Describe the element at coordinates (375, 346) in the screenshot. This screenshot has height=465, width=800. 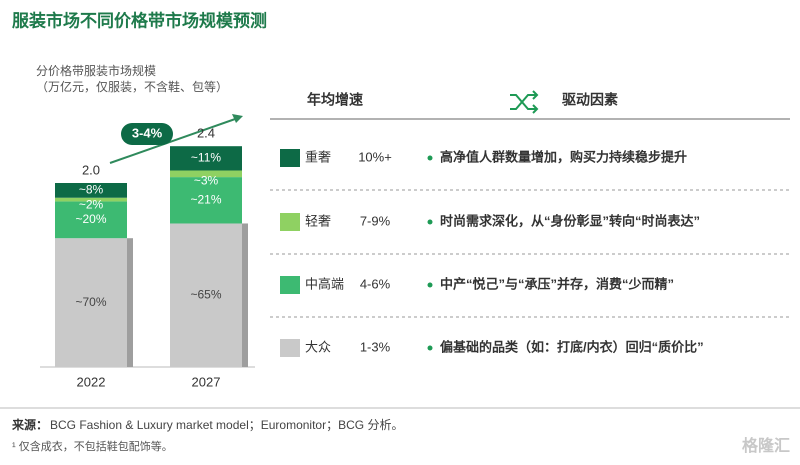
I see `growth-rate: 1-3%` at that location.